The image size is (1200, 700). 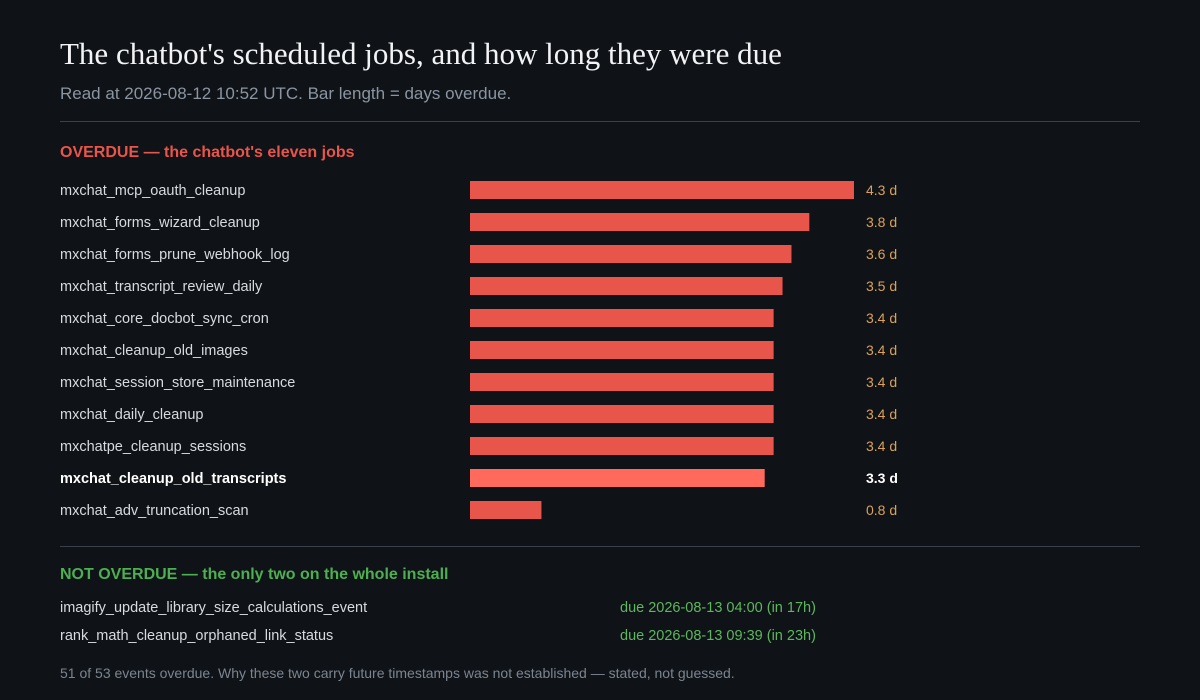 I want to click on bar-category-label: mxchat_daily_cleanup, so click(x=131, y=415).